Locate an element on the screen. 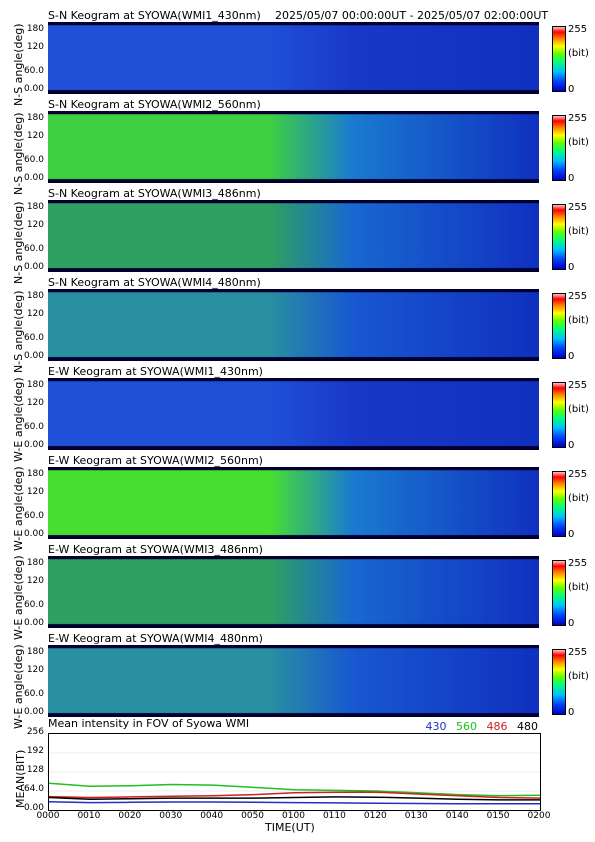 This screenshot has height=842, width=595. x-tick: 0020 is located at coordinates (130, 816).